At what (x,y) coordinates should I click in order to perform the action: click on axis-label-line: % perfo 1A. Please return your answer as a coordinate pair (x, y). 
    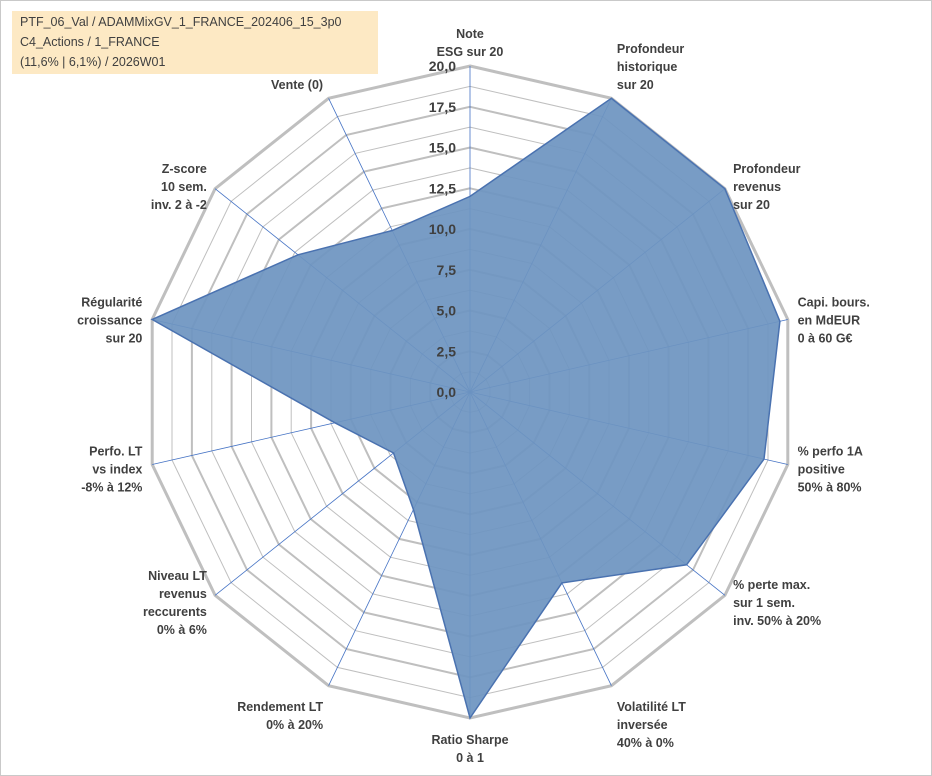
    Looking at the image, I should click on (830, 451).